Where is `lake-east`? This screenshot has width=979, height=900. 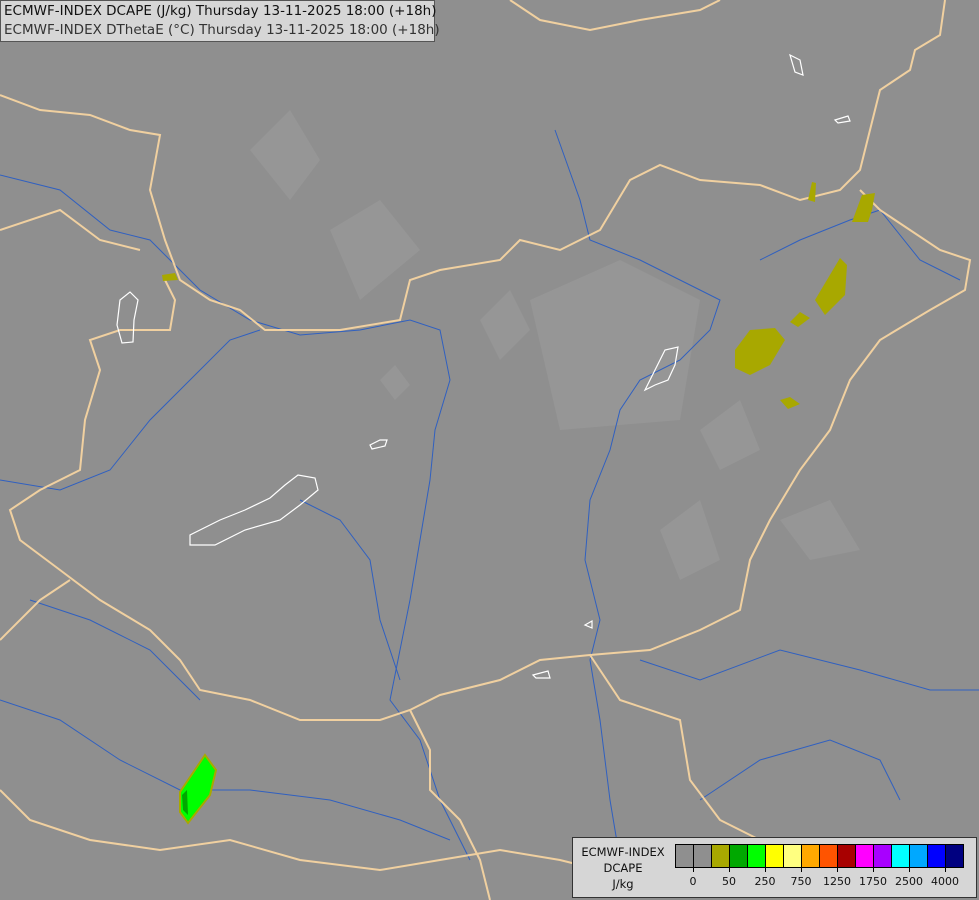 lake-east is located at coordinates (661, 369).